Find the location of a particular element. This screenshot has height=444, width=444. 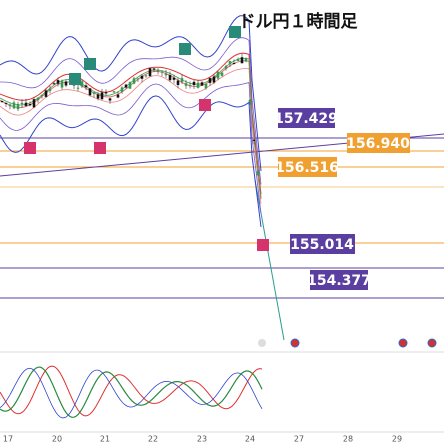

x-axis-labels: 17 20 21 22 23 24 27 28 29 is located at coordinates (202, 439).